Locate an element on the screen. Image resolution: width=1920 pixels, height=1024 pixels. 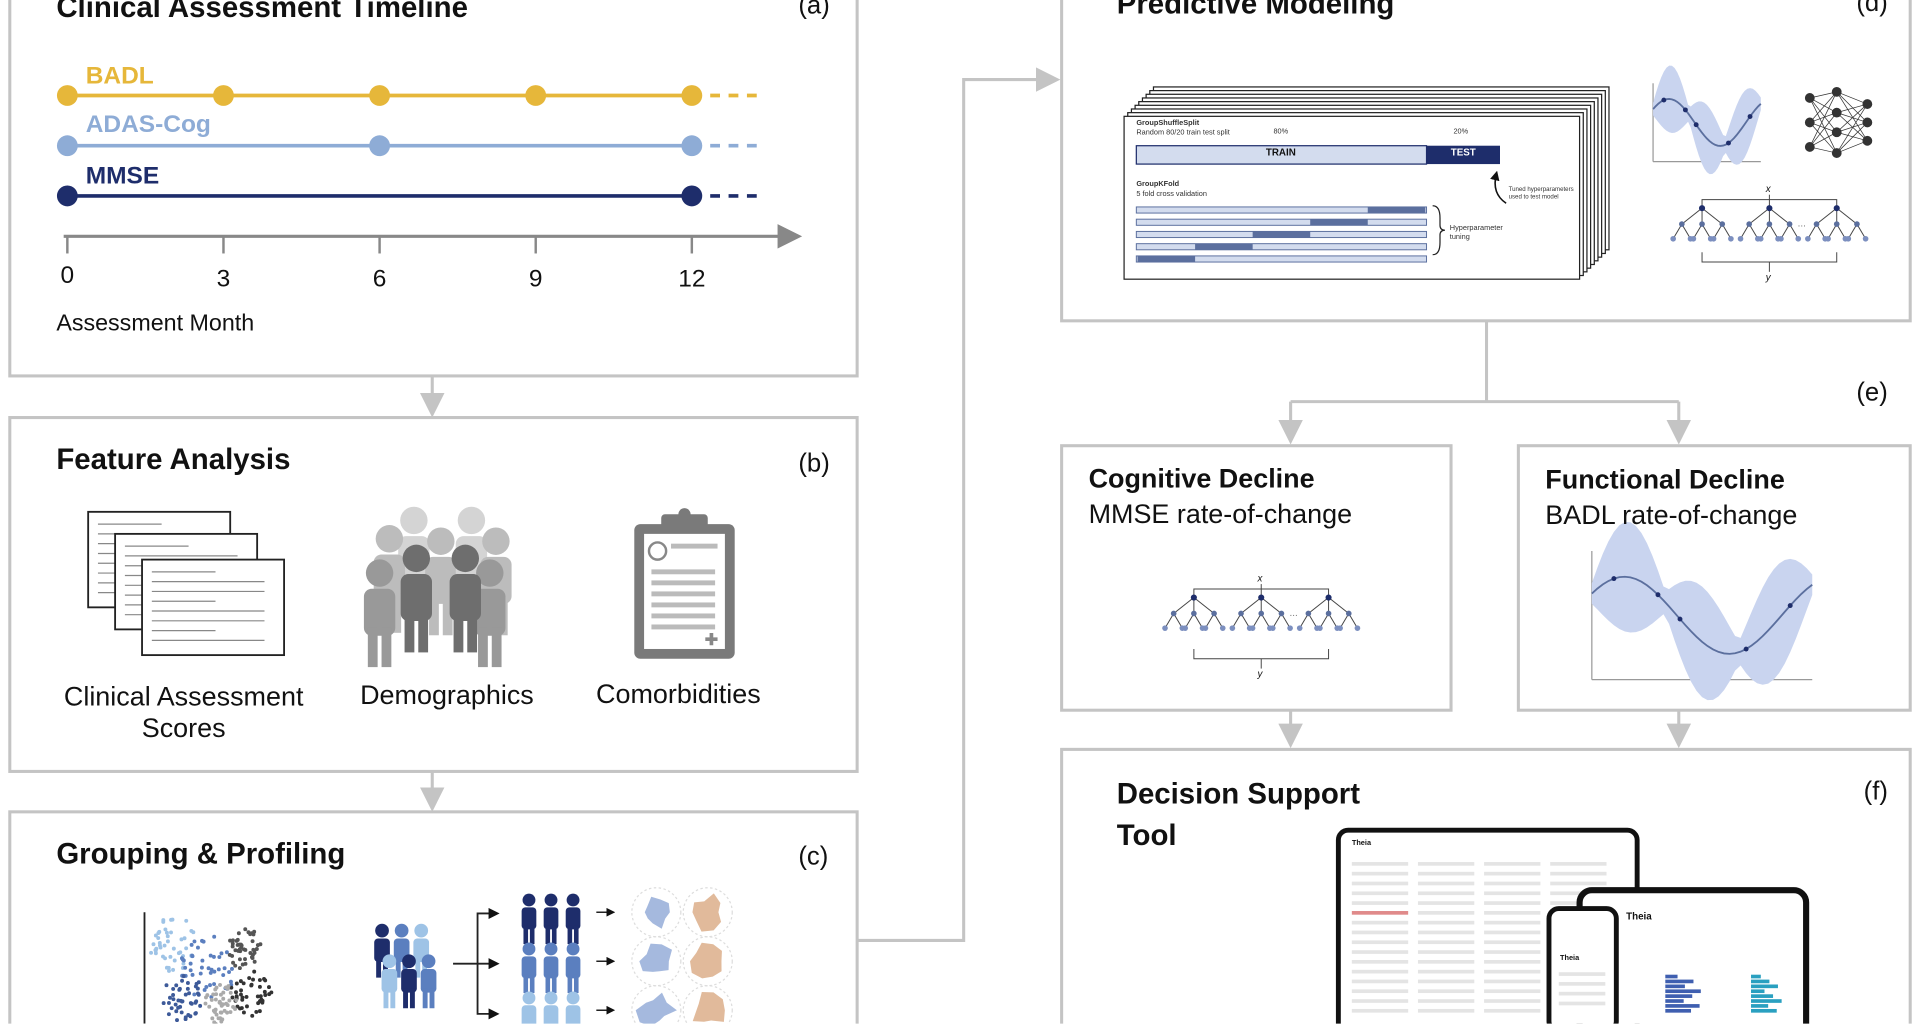
test-label: TEST is located at coordinates (1463, 152).